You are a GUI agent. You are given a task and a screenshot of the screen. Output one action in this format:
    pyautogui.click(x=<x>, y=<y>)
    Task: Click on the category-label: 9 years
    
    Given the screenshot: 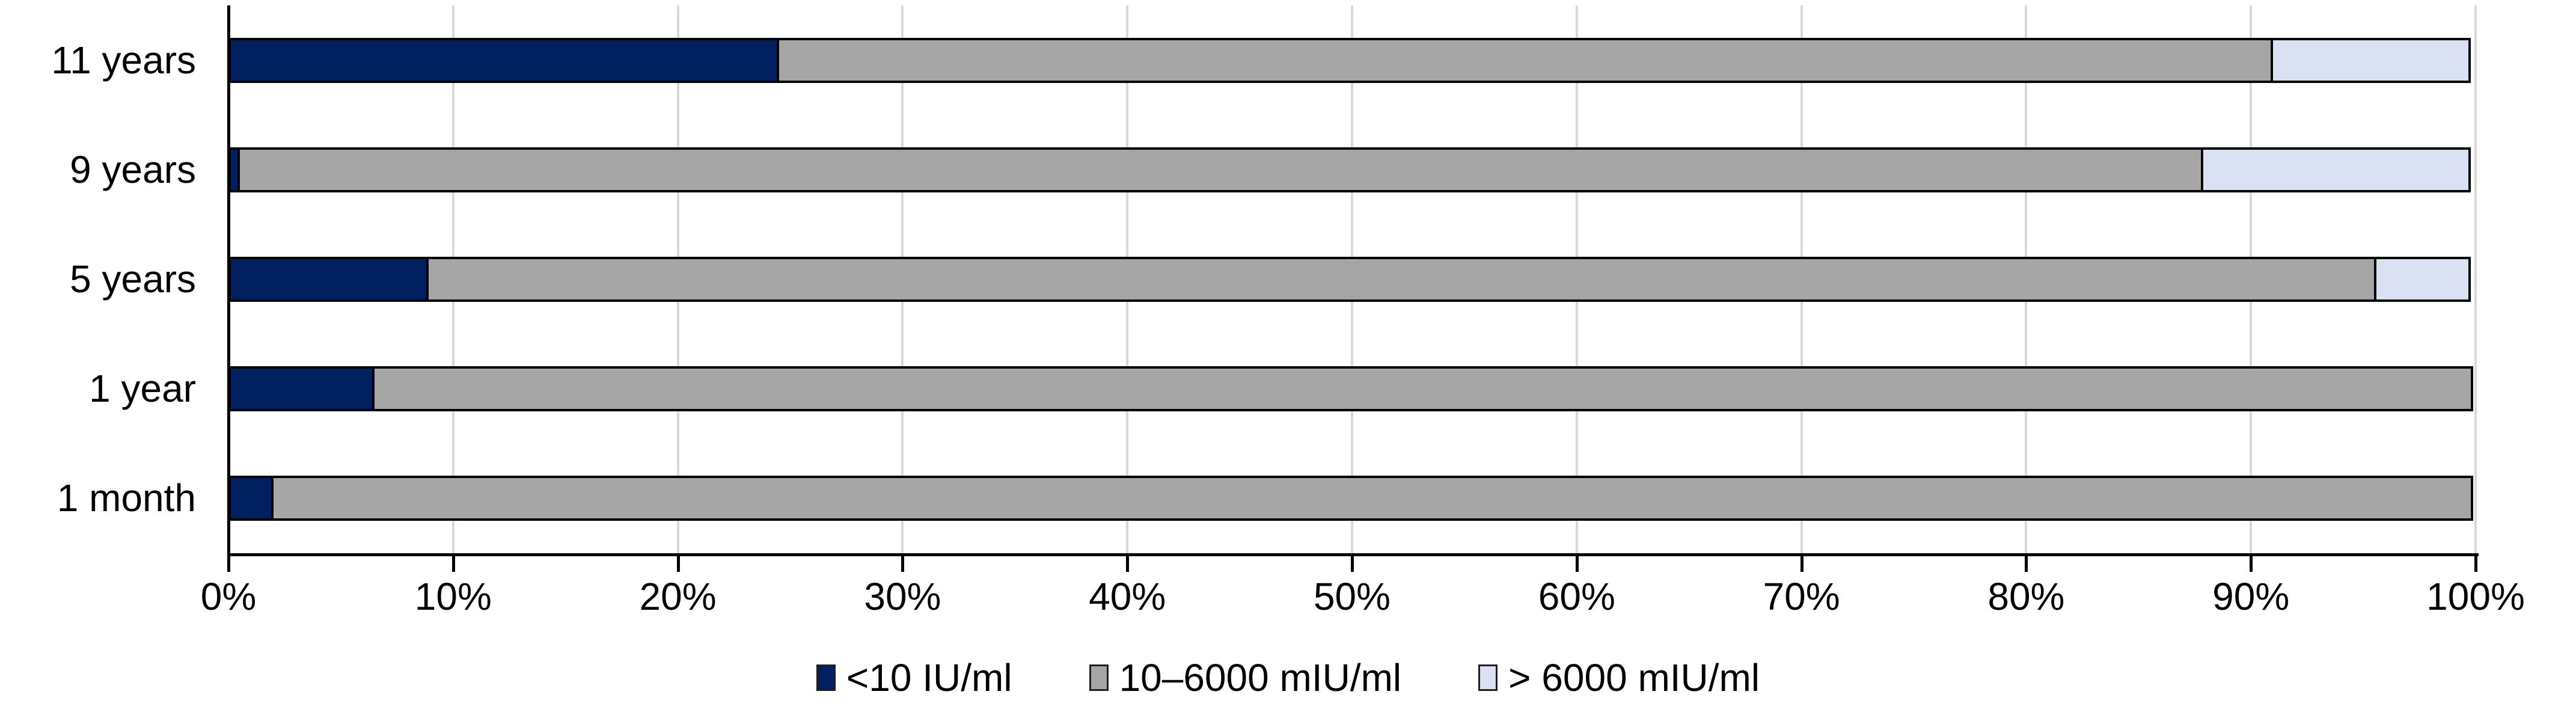 What is the action you would take?
    pyautogui.click(x=133, y=169)
    